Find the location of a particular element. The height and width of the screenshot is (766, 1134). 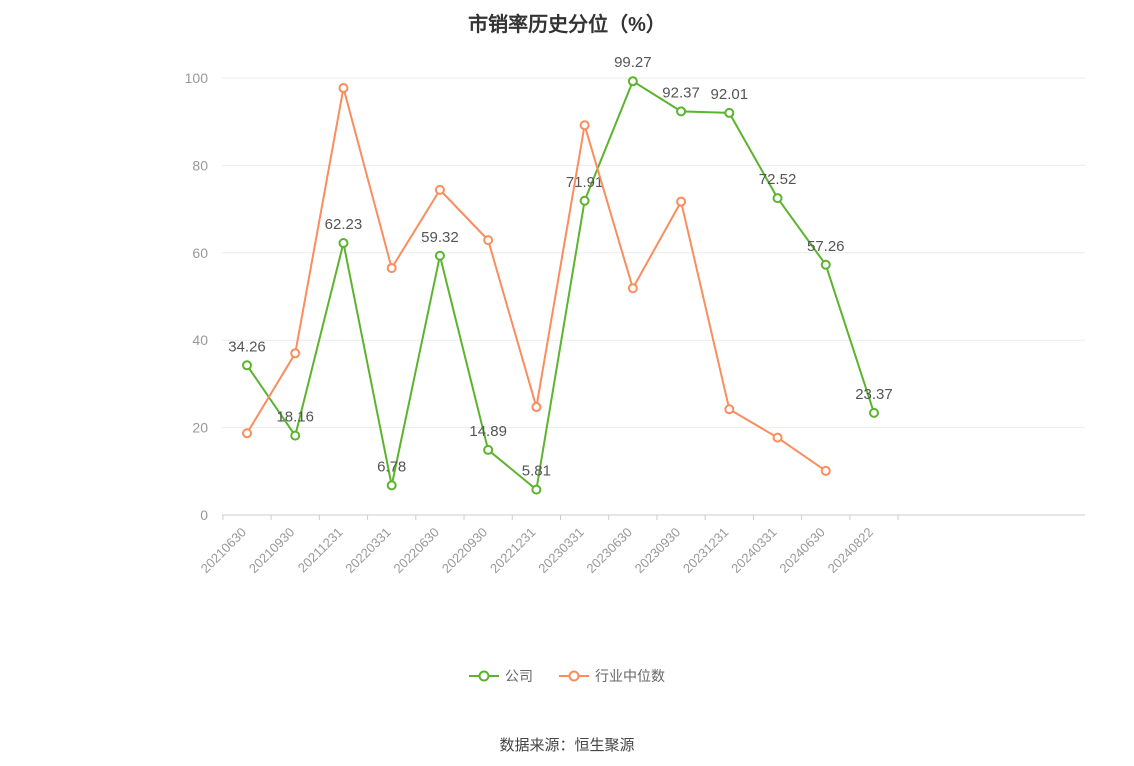

x-axis-label: 20220930 is located at coordinates (465, 551).